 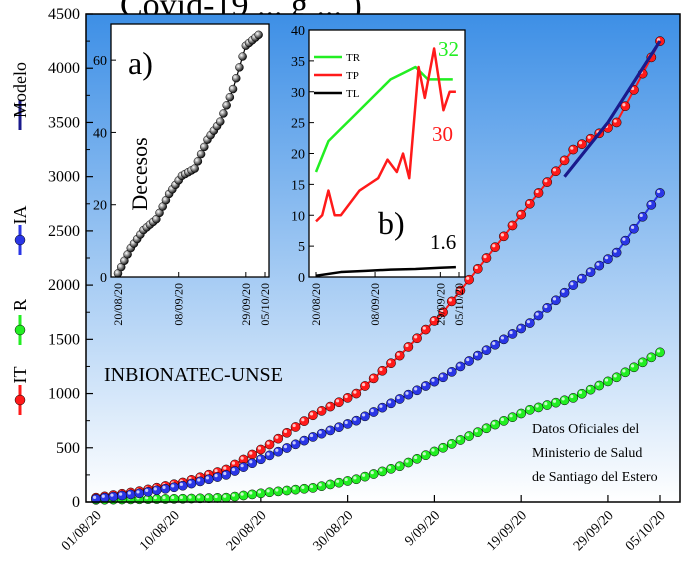 What do you see at coordinates (383, 119) in the screenshot?
I see `inset-b-line-TR` at bounding box center [383, 119].